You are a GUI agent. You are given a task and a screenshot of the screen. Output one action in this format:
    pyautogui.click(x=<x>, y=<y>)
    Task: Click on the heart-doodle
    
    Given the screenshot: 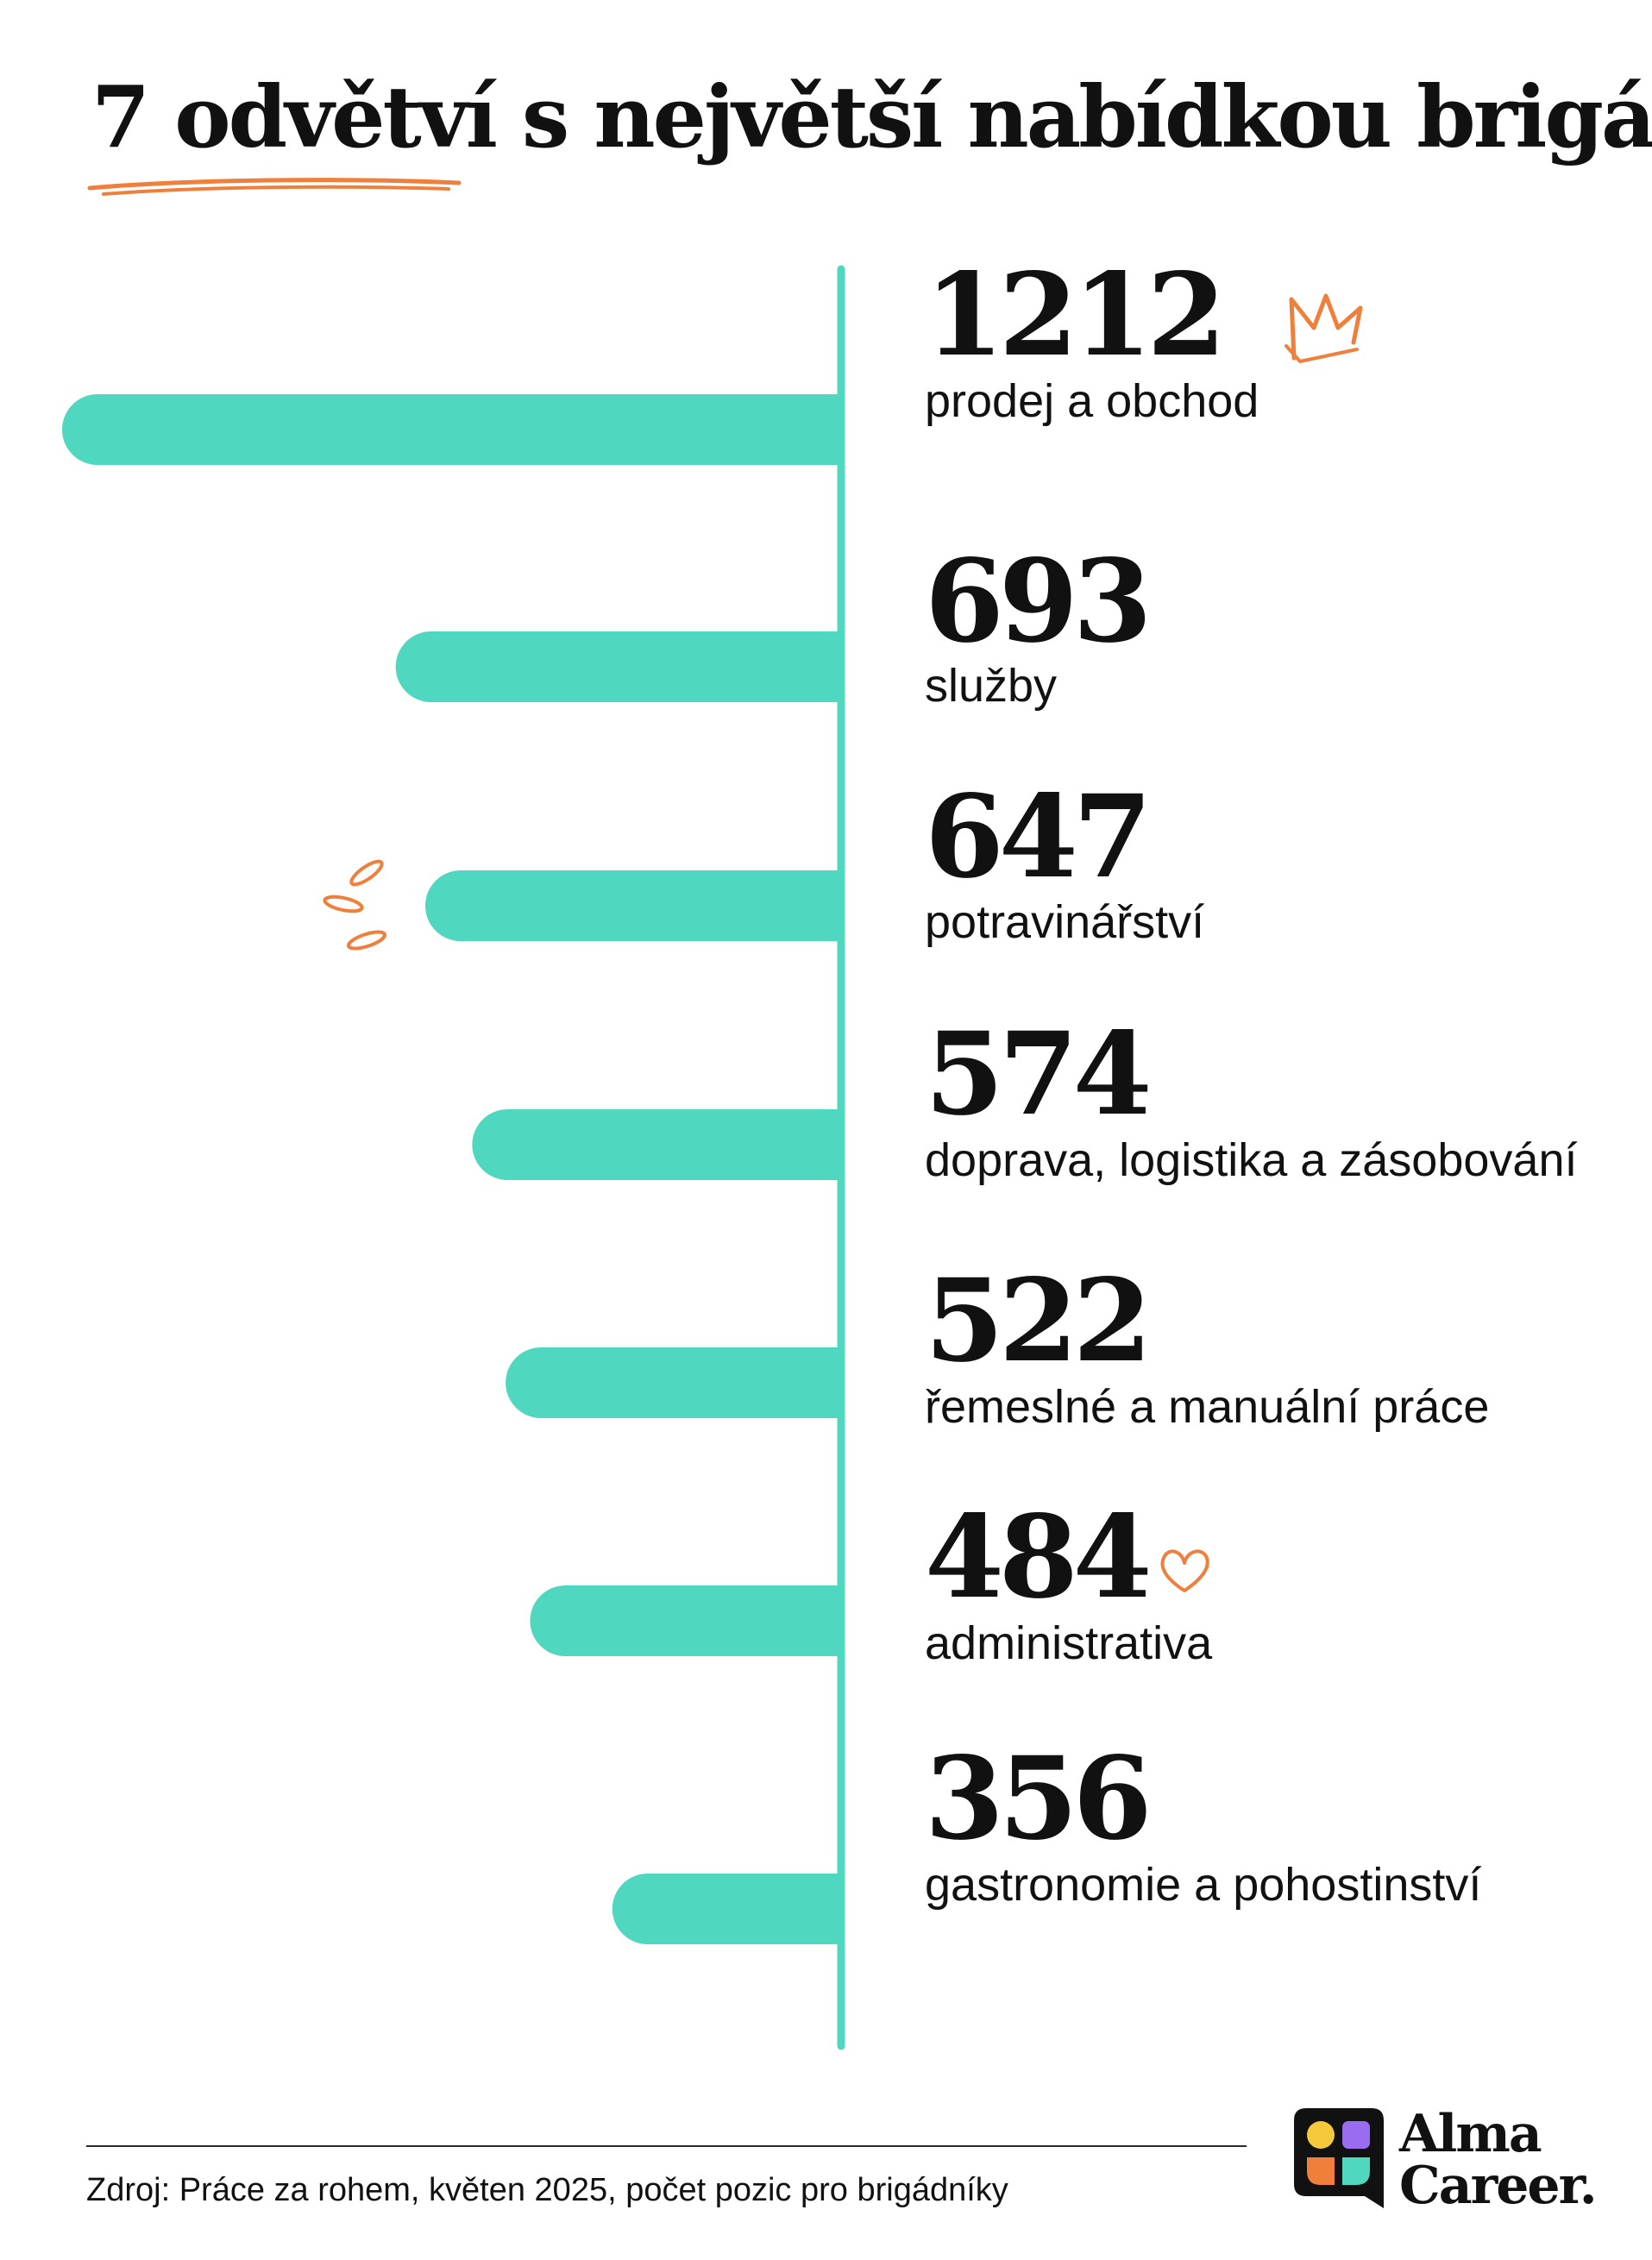 What is the action you would take?
    pyautogui.click(x=1184, y=1570)
    